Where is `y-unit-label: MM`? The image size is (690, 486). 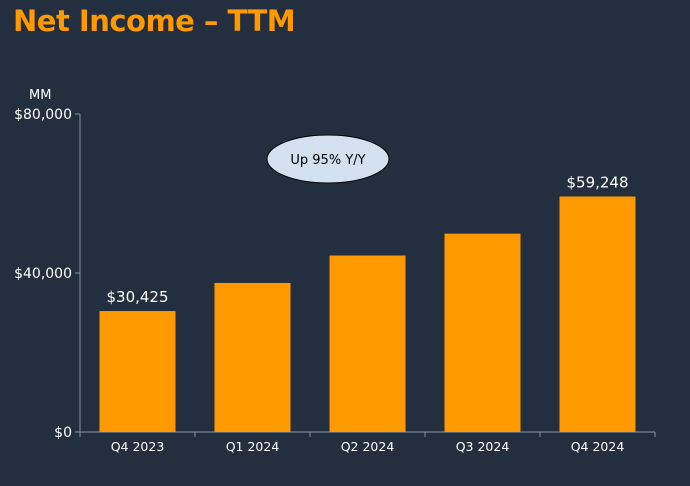 y-unit-label: MM is located at coordinates (40, 95).